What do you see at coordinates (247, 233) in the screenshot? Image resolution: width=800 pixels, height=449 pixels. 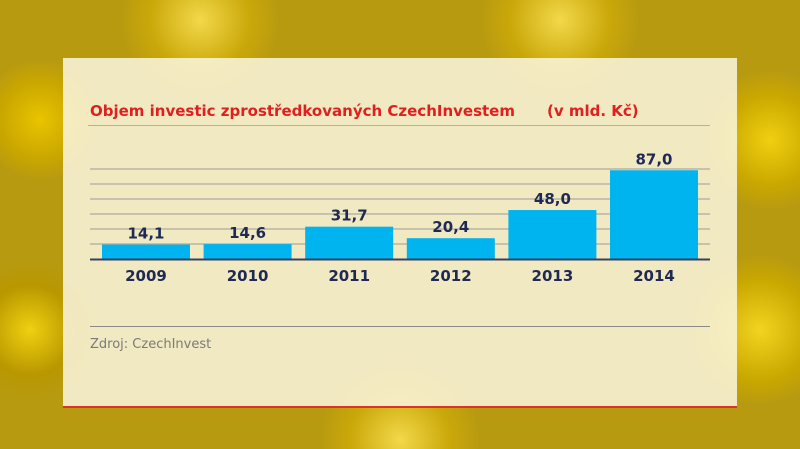 I see `data-label: 14,6` at bounding box center [247, 233].